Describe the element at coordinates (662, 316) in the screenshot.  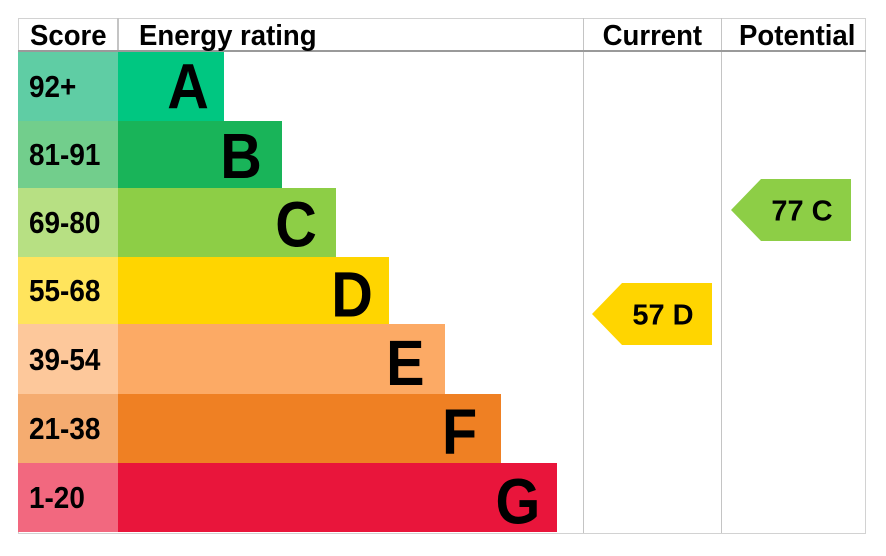
I see `svg-text: 57 D` at that location.